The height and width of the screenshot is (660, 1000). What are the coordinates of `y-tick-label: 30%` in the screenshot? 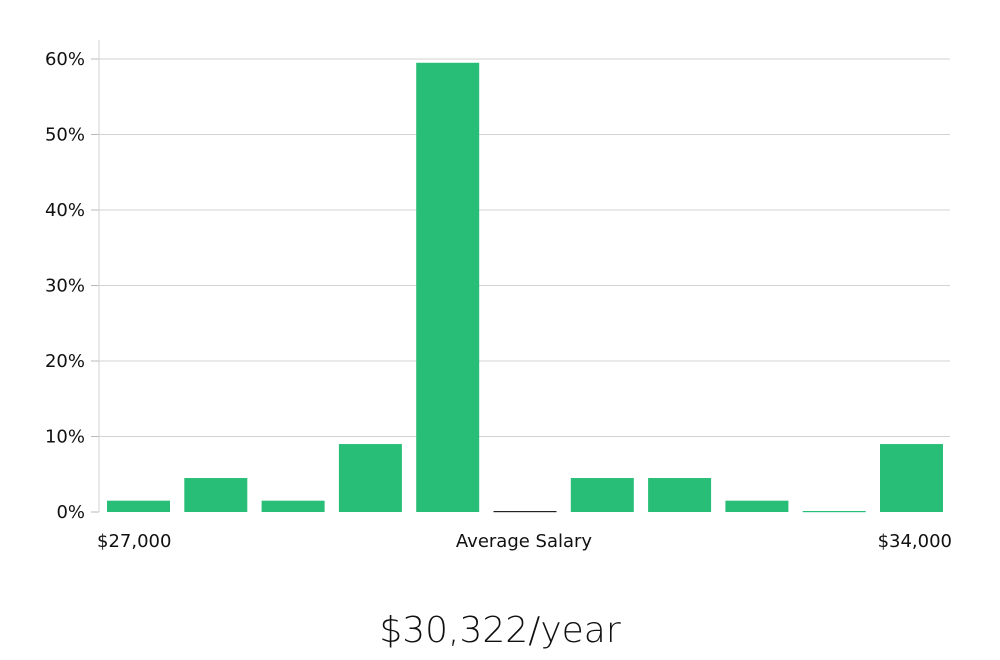 It's located at (65, 286).